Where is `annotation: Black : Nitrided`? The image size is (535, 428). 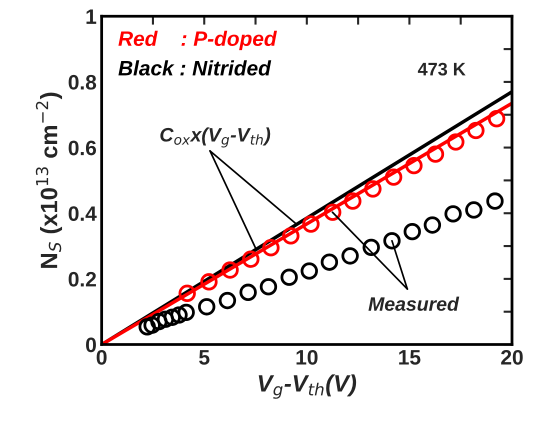 annotation: Black : Nitrided is located at coordinates (195, 68).